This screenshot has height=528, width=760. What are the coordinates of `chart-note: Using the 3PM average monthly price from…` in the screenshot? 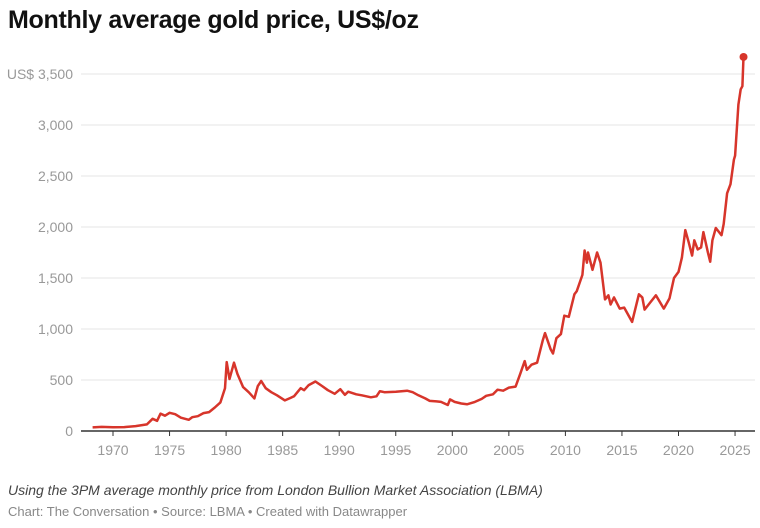 It's located at (275, 490).